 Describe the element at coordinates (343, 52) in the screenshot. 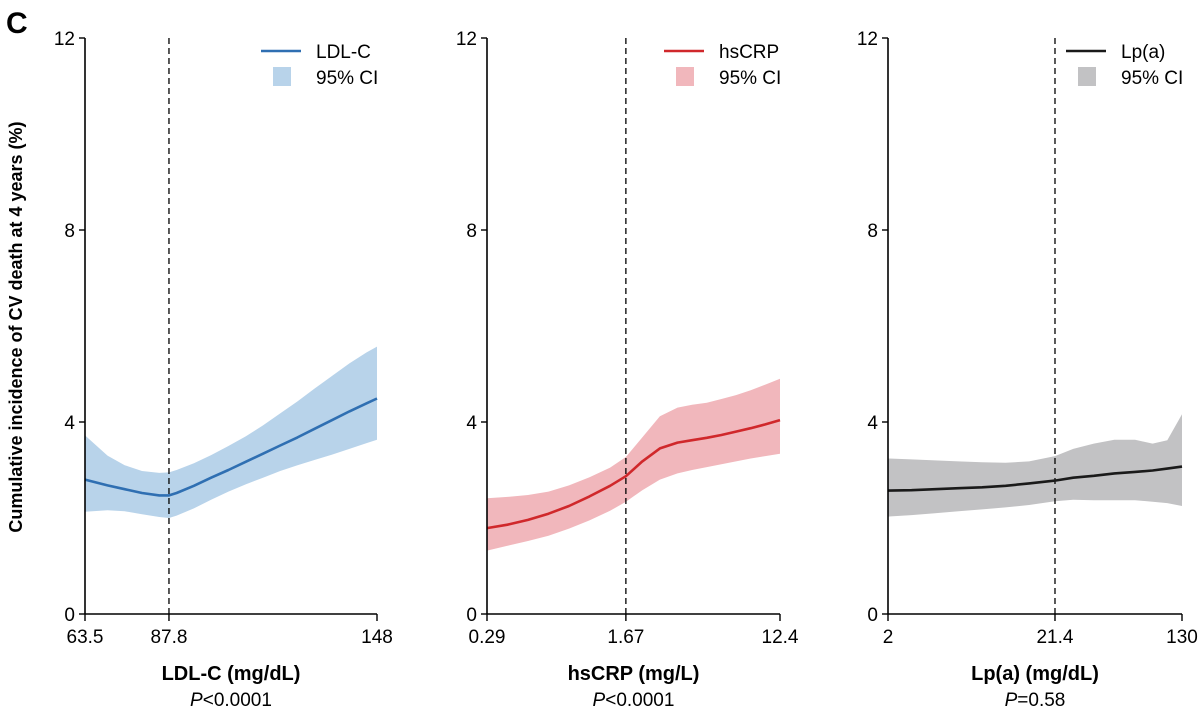

I see `legend-label-series: LDL-C` at that location.